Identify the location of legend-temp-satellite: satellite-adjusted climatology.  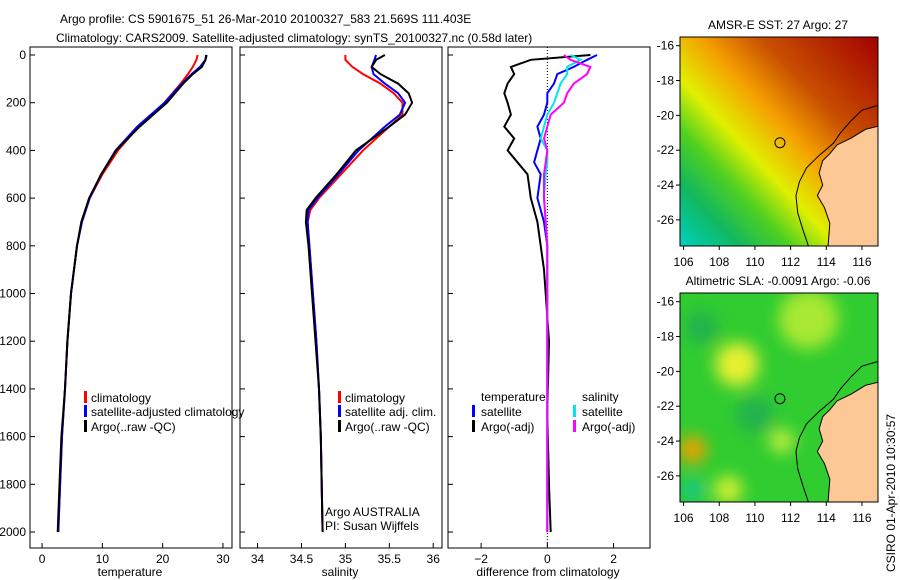
(167, 412).